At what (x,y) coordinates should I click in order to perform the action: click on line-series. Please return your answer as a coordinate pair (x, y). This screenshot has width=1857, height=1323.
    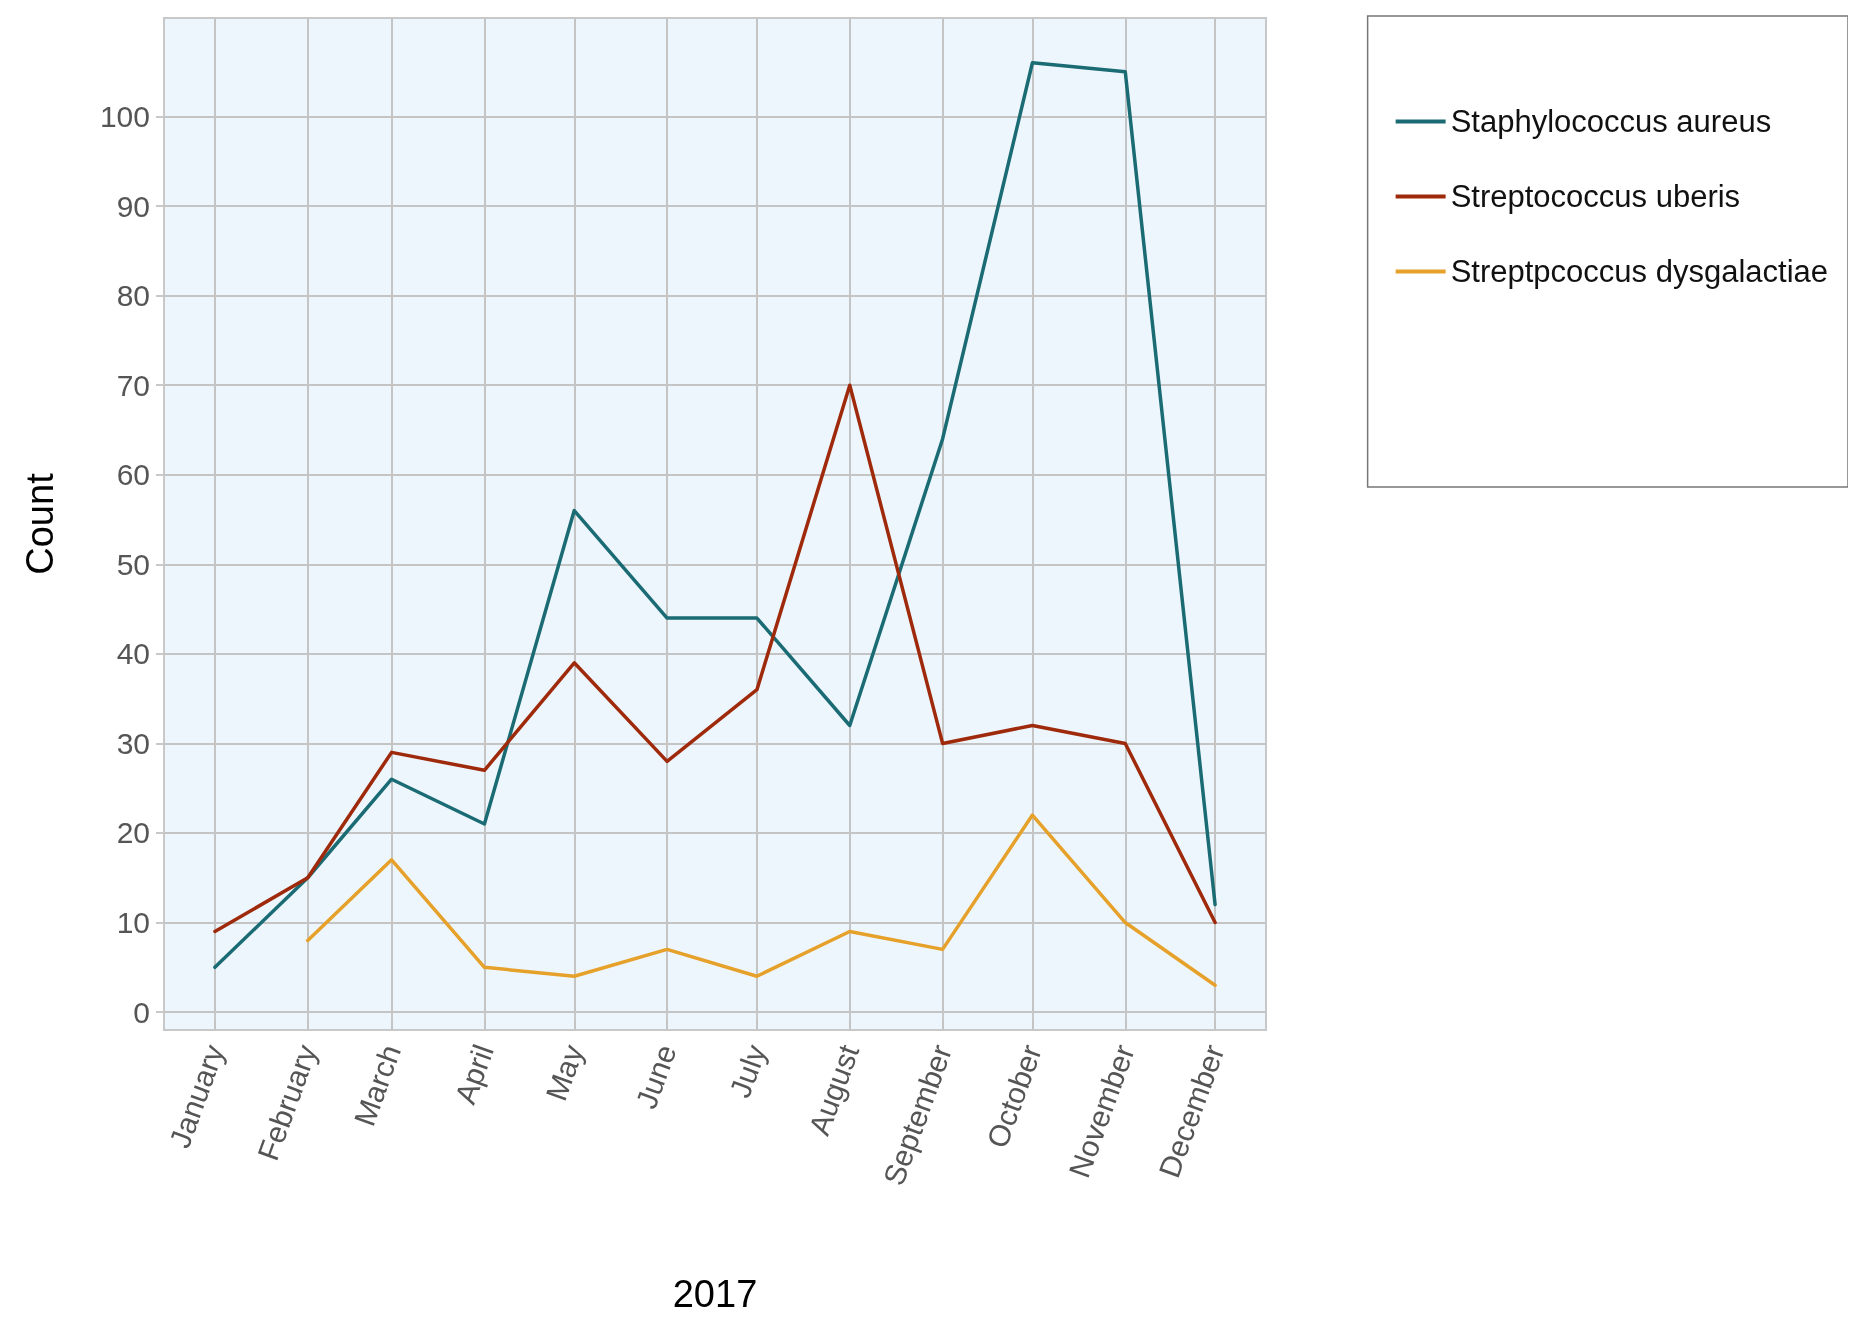
    Looking at the image, I should click on (761, 900).